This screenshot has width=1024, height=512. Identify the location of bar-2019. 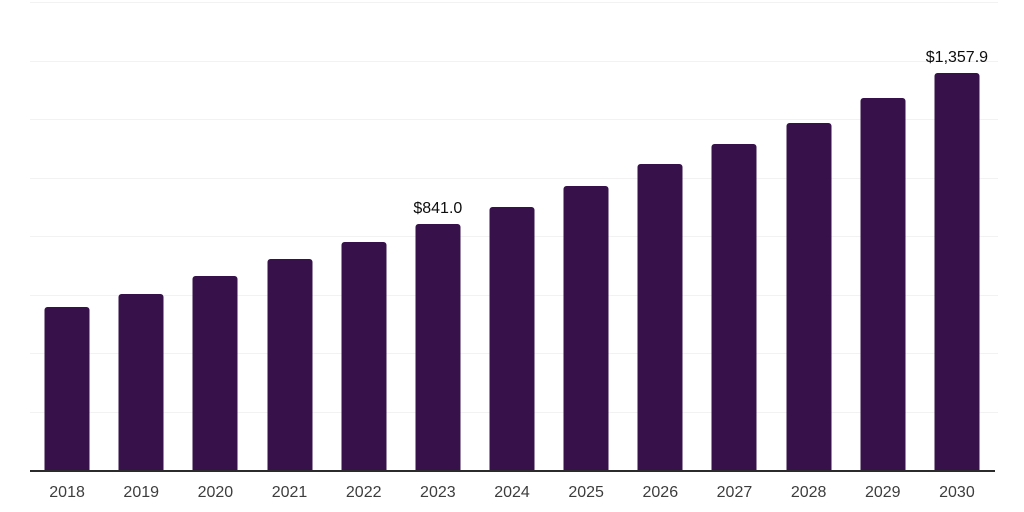
(141, 381).